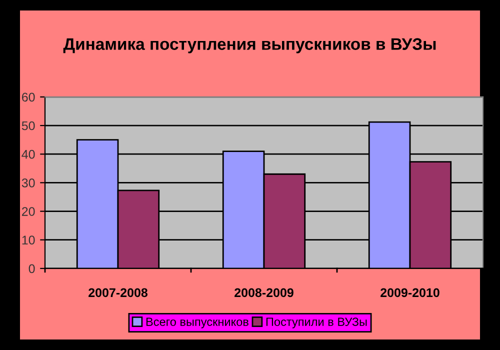  Describe the element at coordinates (28, 183) in the screenshot. I see `y-tick-label: 30` at that location.